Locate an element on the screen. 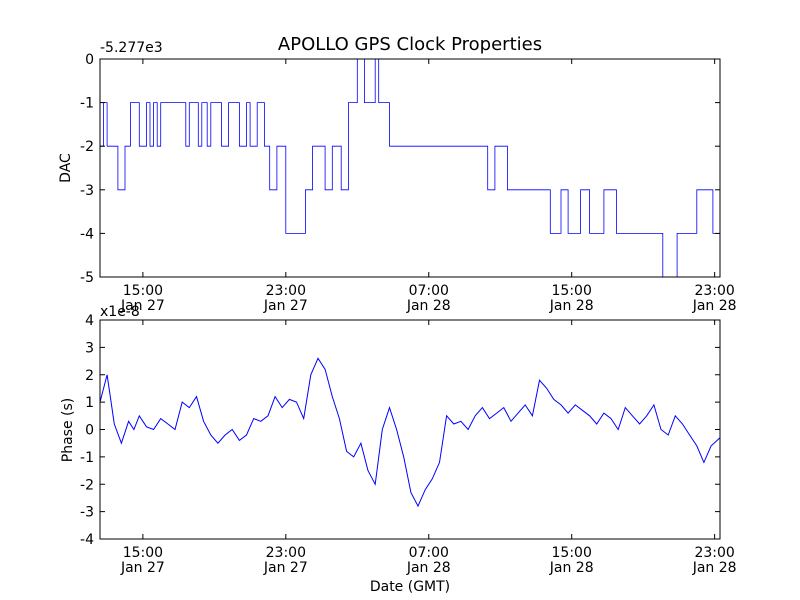 This screenshot has width=800, height=600. phase-ytick-label: 2 is located at coordinates (89, 376).